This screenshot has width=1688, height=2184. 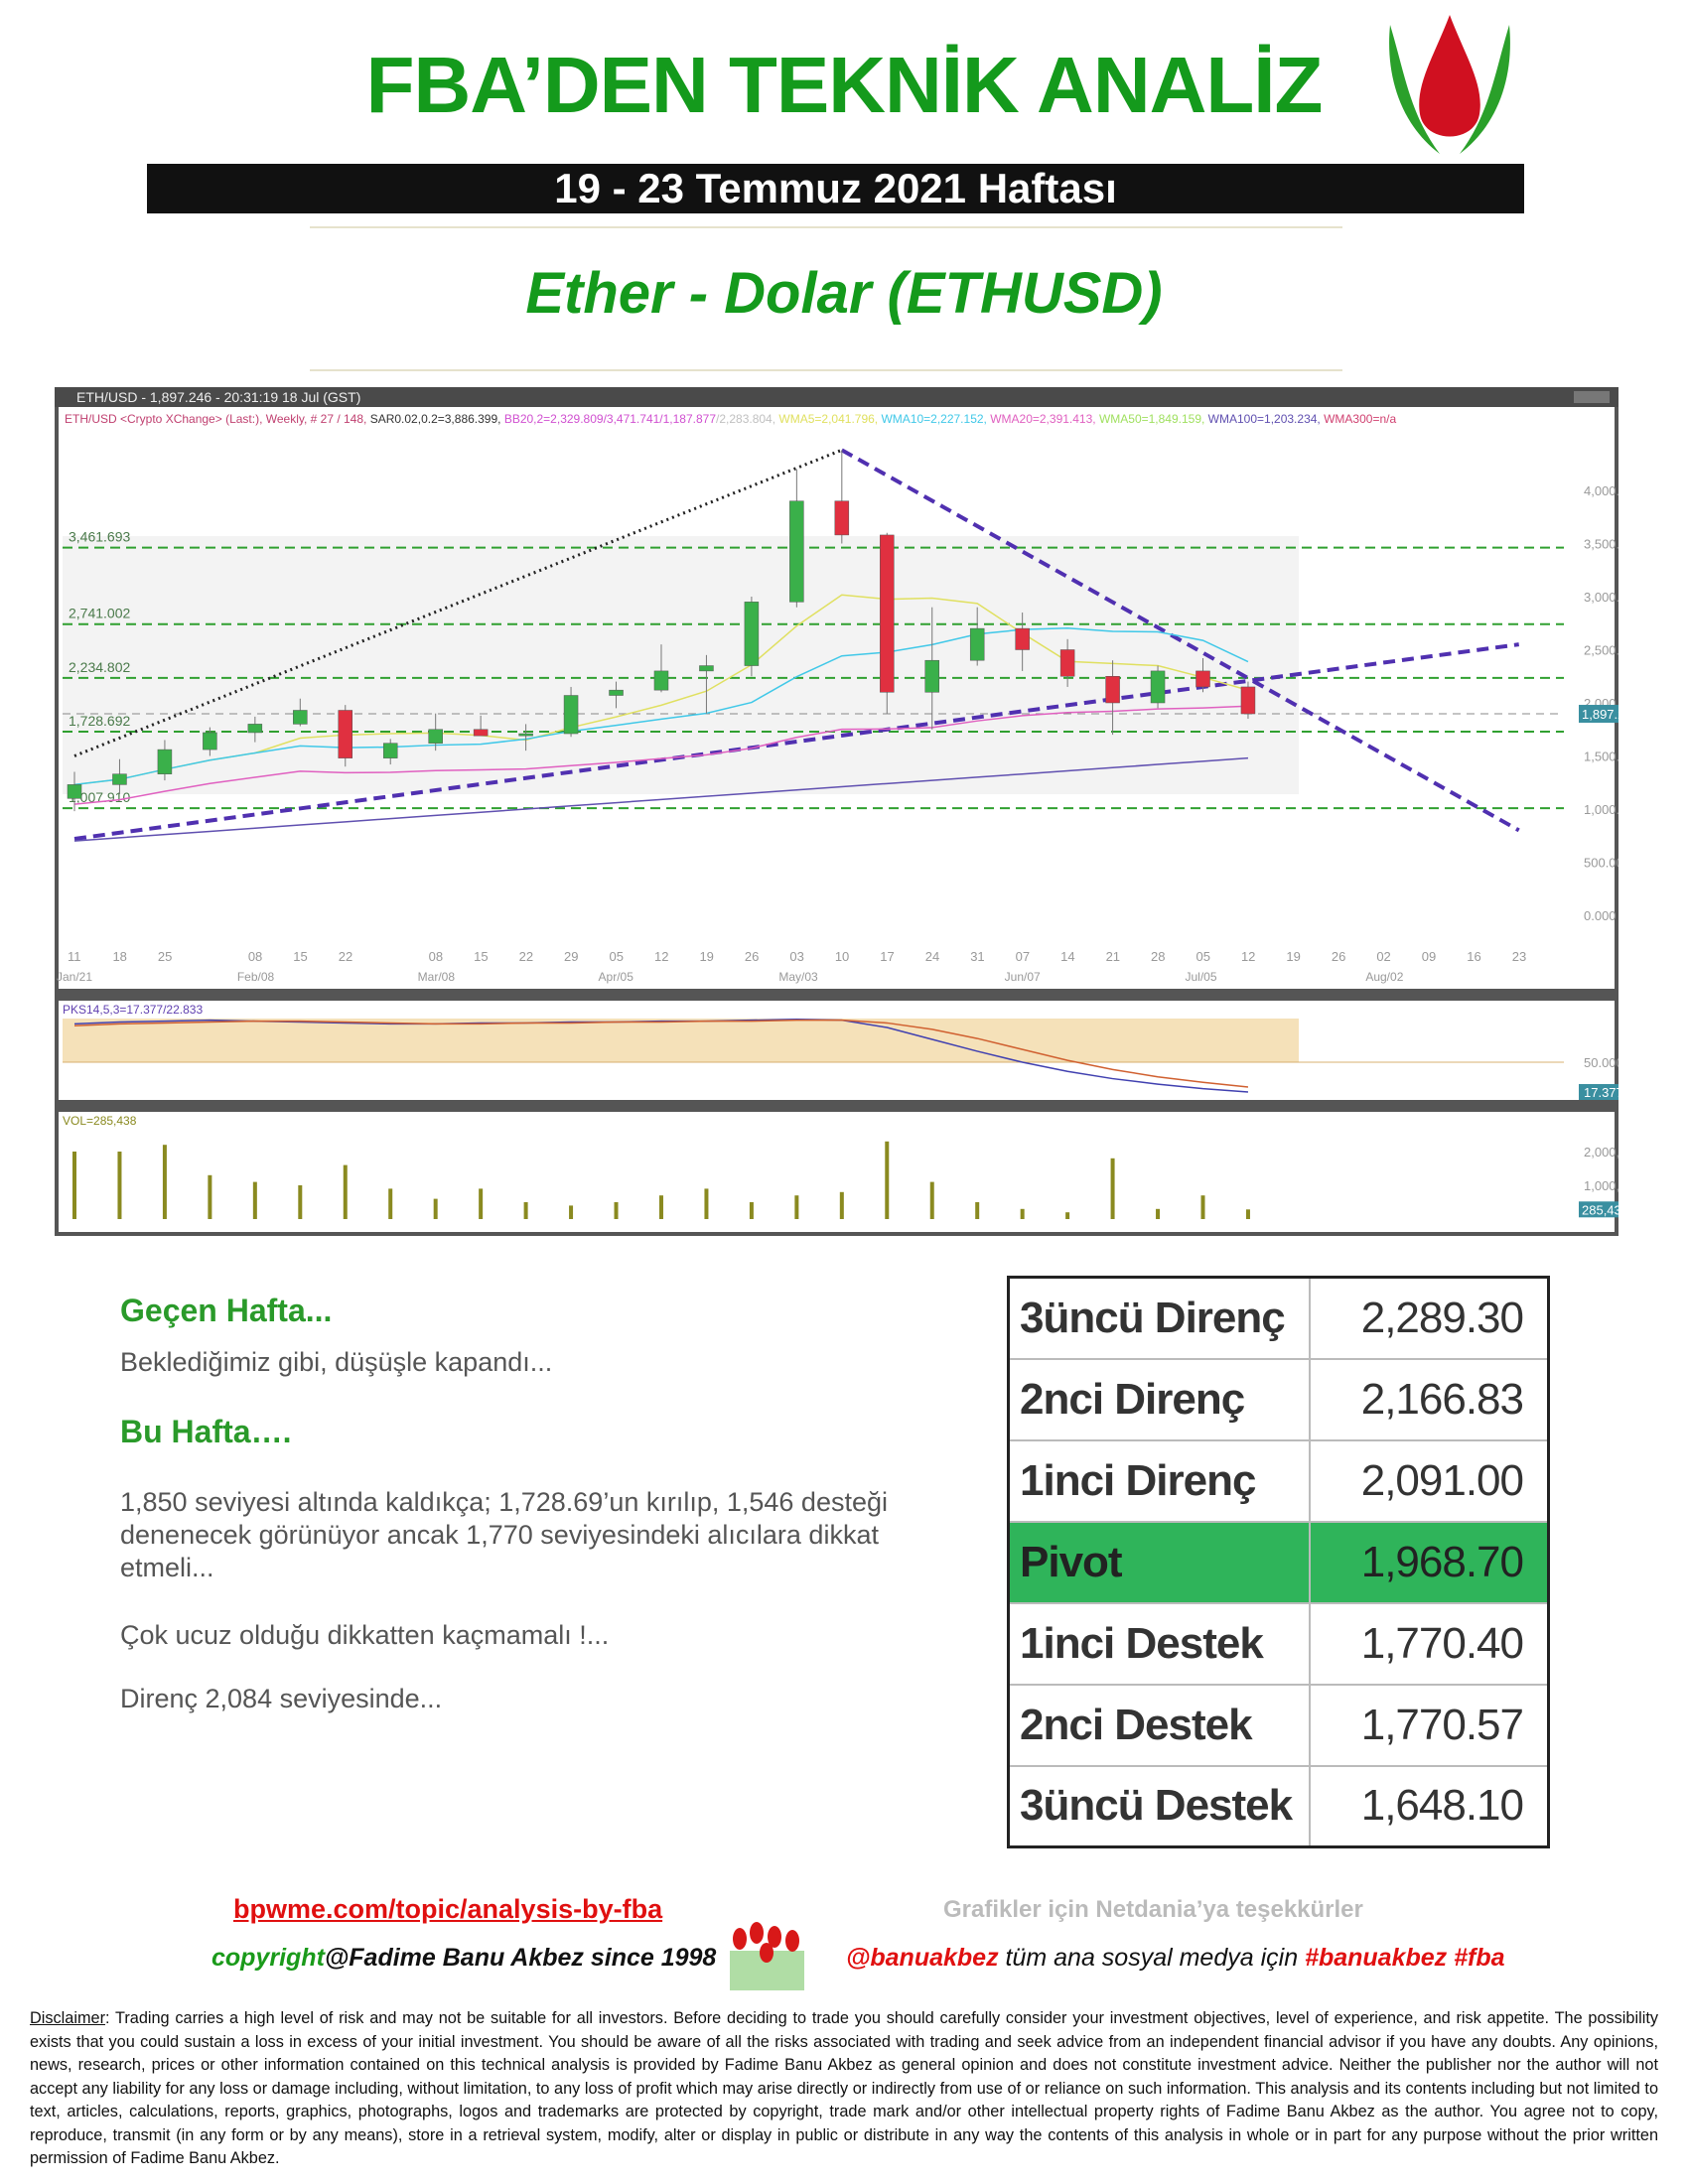 What do you see at coordinates (1153, 1909) in the screenshot?
I see `credits-text: Grafikler için Netdania’ya teşekkürler` at bounding box center [1153, 1909].